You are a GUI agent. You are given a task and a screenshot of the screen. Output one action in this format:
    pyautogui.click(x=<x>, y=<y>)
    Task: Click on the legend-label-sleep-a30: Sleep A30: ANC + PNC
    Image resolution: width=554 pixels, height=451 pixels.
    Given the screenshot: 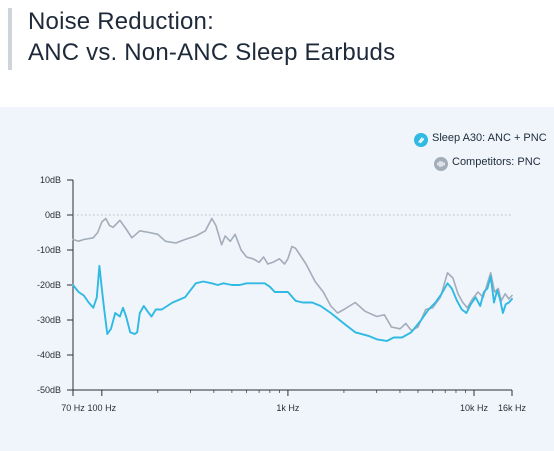 What is the action you would take?
    pyautogui.click(x=489, y=138)
    